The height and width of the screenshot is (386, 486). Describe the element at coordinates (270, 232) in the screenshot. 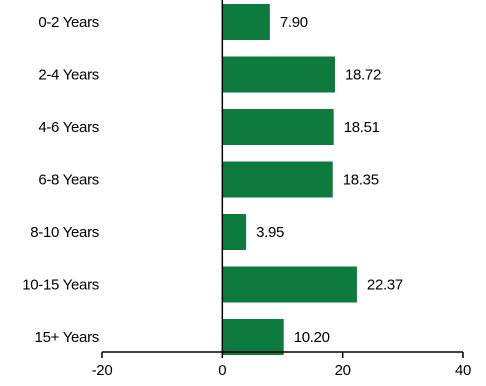

I see `data-label: 3.95` at that location.